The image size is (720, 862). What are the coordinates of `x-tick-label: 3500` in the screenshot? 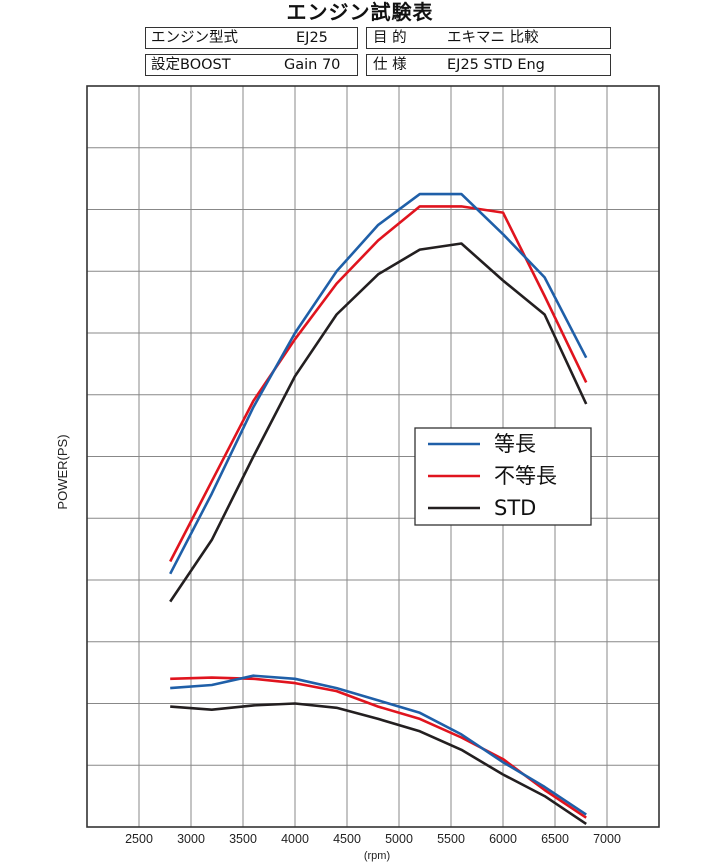 It's located at (243, 839).